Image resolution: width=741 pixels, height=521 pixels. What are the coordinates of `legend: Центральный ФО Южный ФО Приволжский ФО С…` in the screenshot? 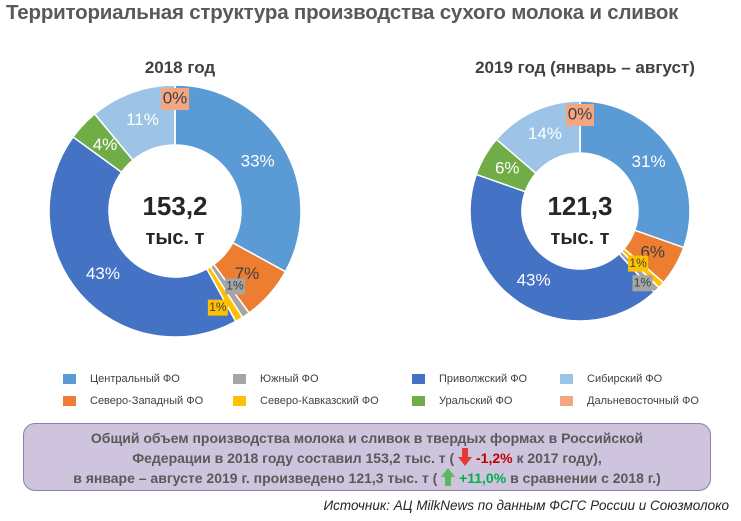 It's located at (395, 390).